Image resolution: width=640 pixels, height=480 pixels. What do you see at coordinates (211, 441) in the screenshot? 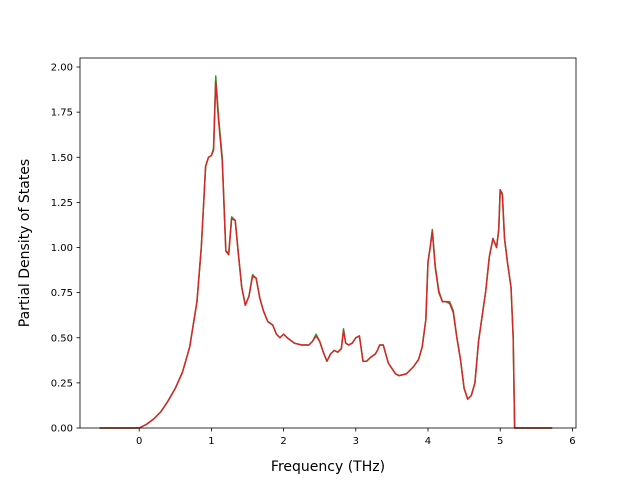
I see `x-tick-label: 1` at bounding box center [211, 441].